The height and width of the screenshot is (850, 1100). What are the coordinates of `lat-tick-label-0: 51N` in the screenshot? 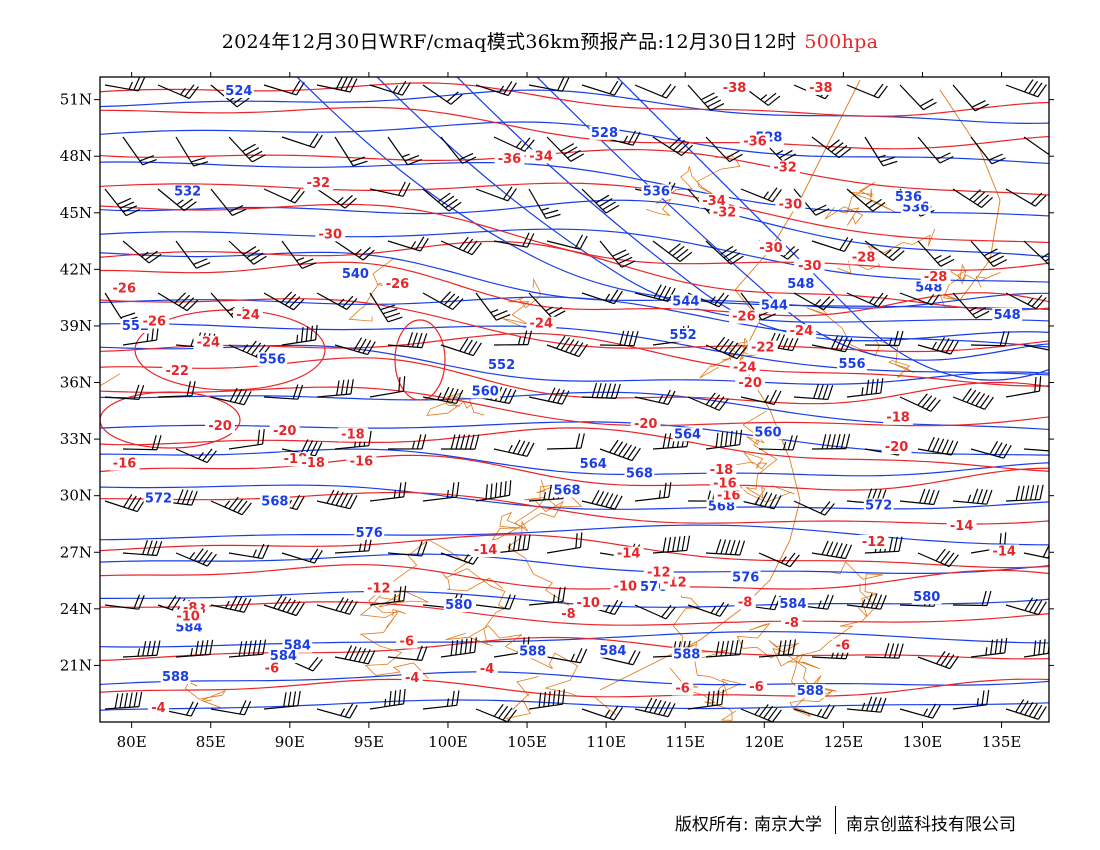 It's located at (76, 100).